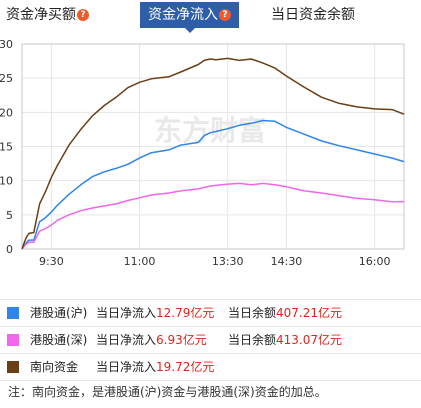 The height and width of the screenshot is (408, 421). I want to click on tab-net-inflow: 资金净流入?, so click(189, 17).